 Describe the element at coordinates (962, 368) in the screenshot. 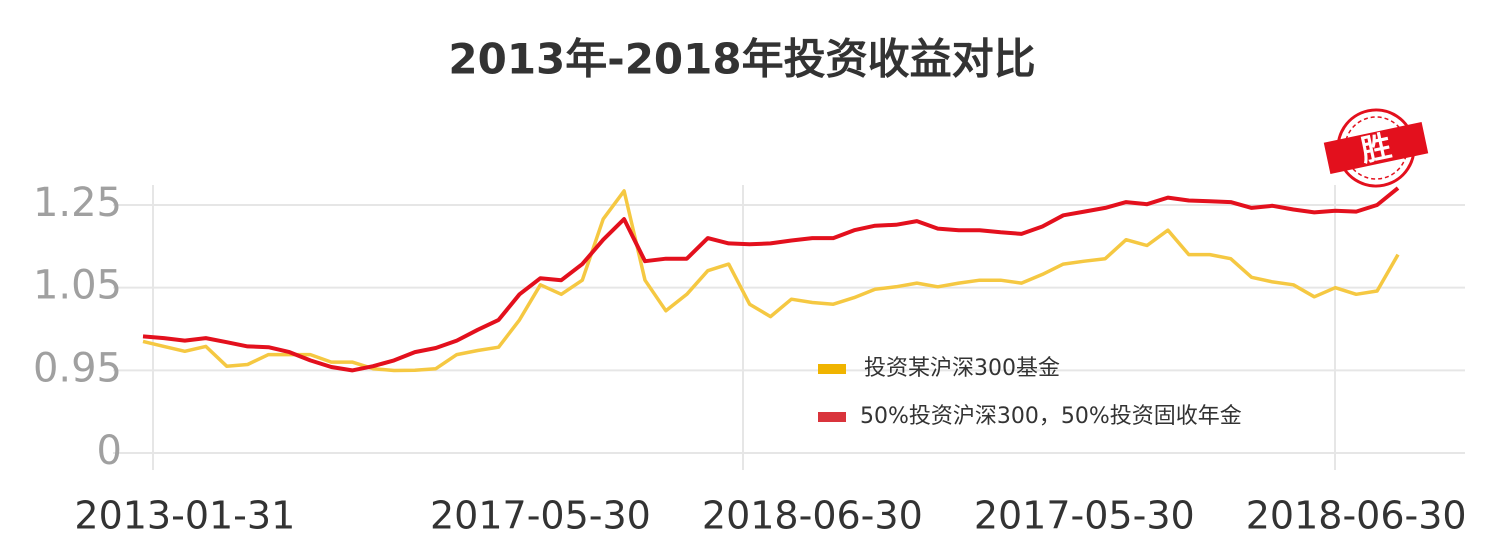

I see `legend-label: 投资某沪深300基金` at that location.